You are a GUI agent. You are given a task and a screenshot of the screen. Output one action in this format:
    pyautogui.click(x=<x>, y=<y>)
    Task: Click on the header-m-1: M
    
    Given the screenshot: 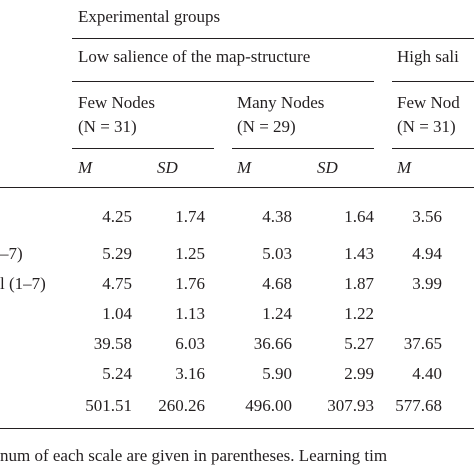 What is the action you would take?
    pyautogui.click(x=85, y=167)
    